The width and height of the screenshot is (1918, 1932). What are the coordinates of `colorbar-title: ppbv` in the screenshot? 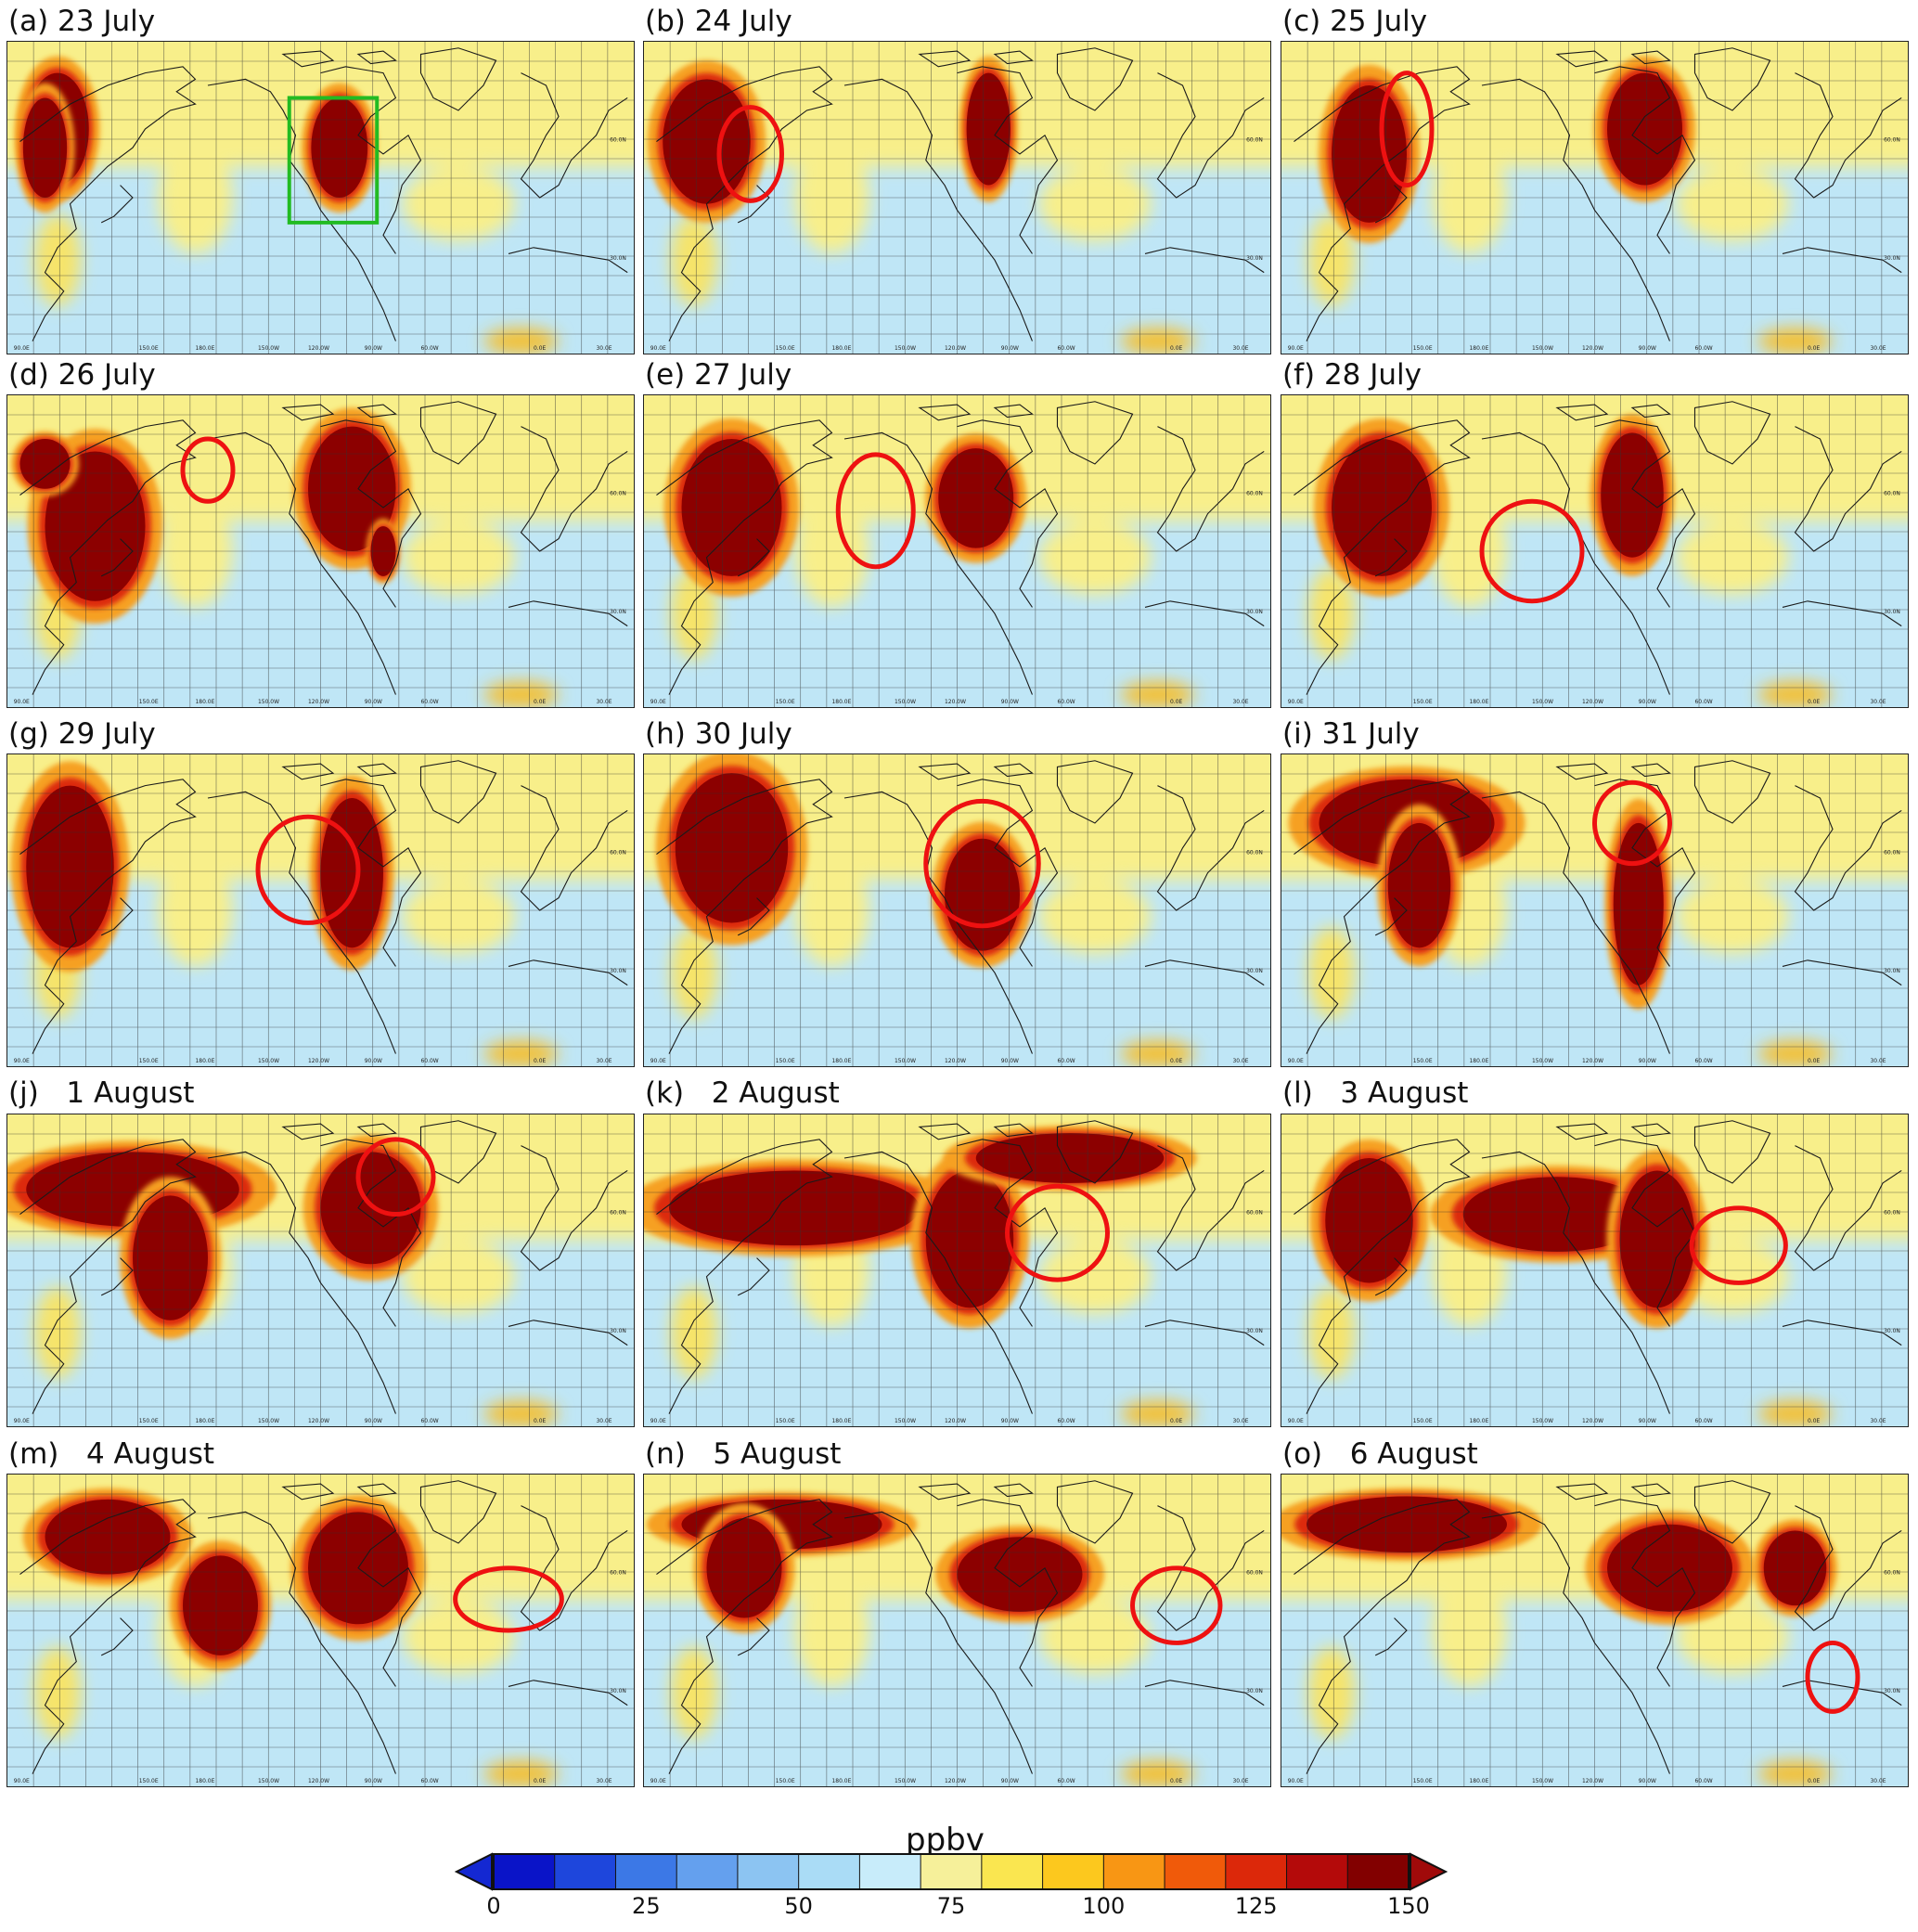 It's located at (945, 1840).